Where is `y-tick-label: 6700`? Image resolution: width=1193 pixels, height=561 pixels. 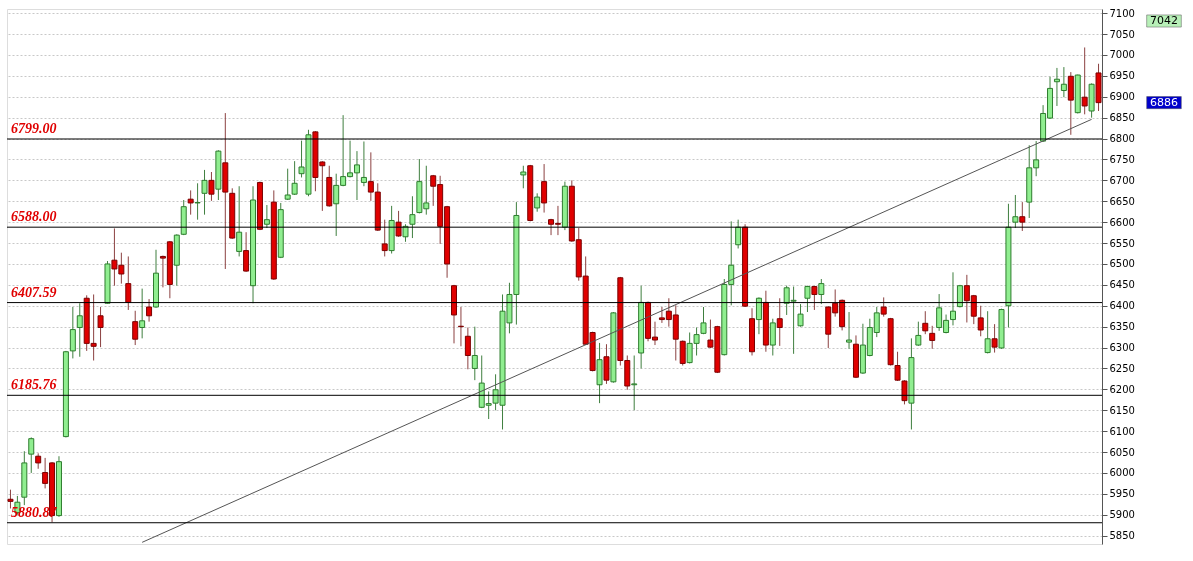
y-tick-label: 6700 is located at coordinates (1122, 180).